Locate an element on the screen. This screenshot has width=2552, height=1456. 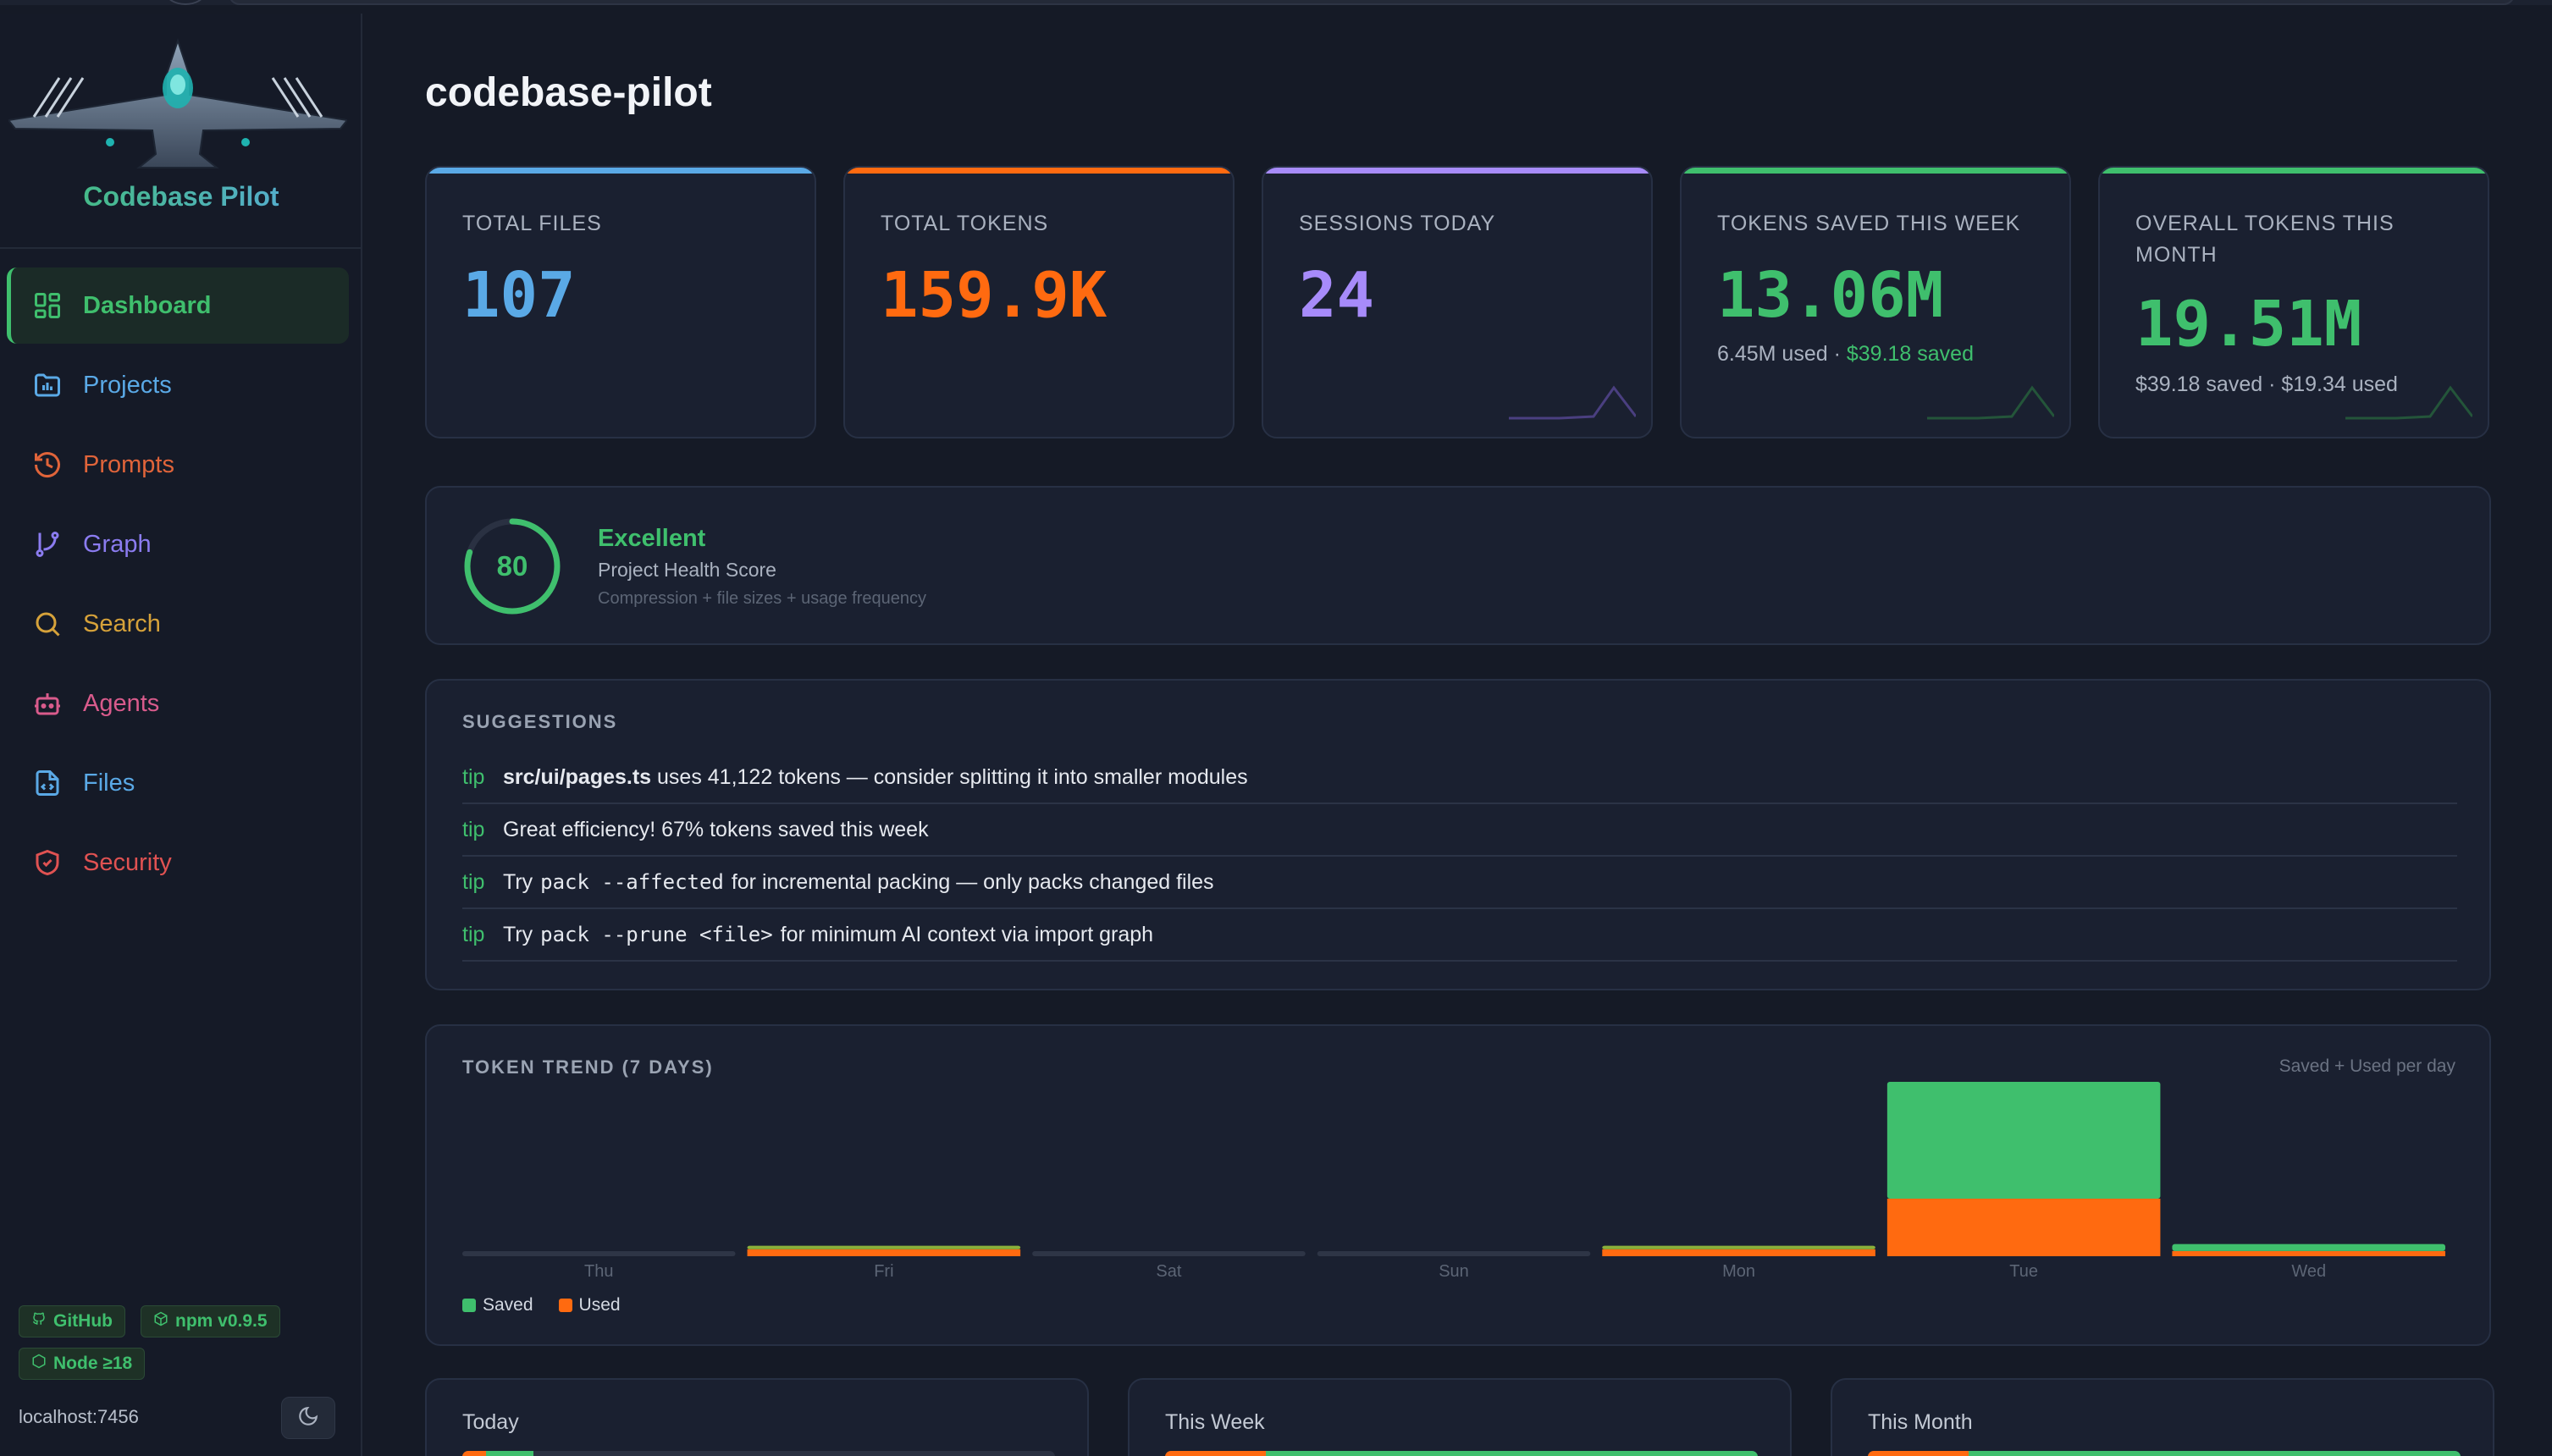
bar-used-tue is located at coordinates (2024, 1228).